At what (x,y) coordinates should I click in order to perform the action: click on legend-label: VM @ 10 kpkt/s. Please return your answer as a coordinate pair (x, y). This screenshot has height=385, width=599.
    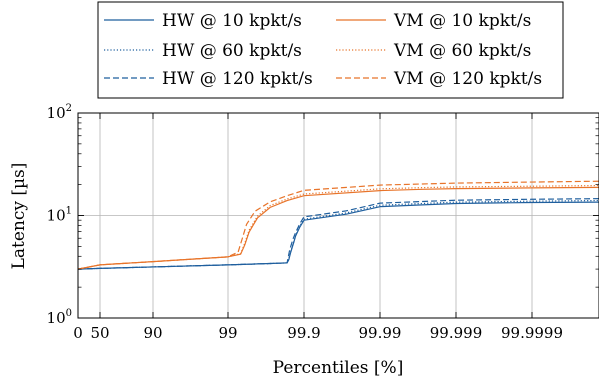
    Looking at the image, I should click on (462, 21).